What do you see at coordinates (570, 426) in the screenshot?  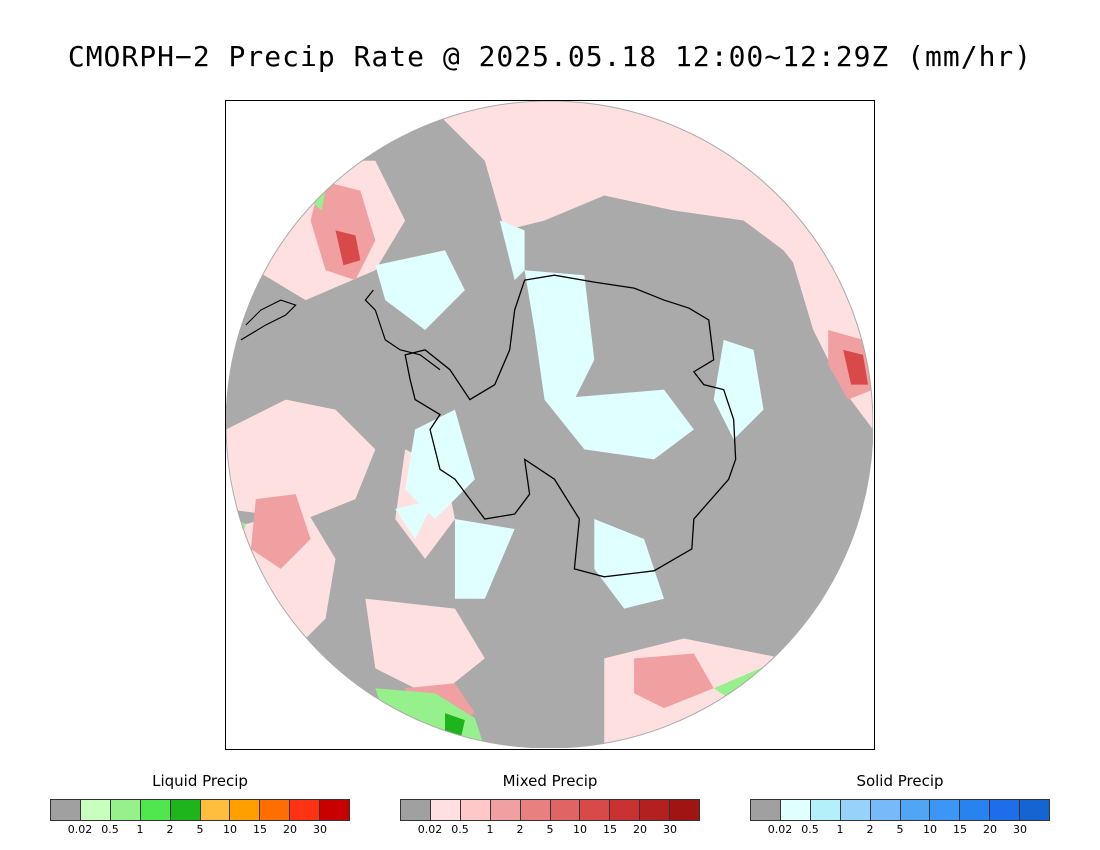 I see `antarctica-coastline` at bounding box center [570, 426].